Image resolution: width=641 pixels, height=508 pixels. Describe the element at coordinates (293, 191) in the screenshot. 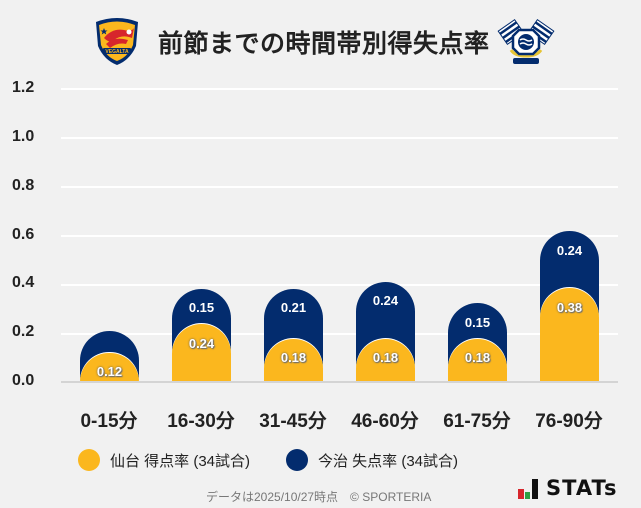

I see `bar-group-31-45: 0.21 0.18` at that location.